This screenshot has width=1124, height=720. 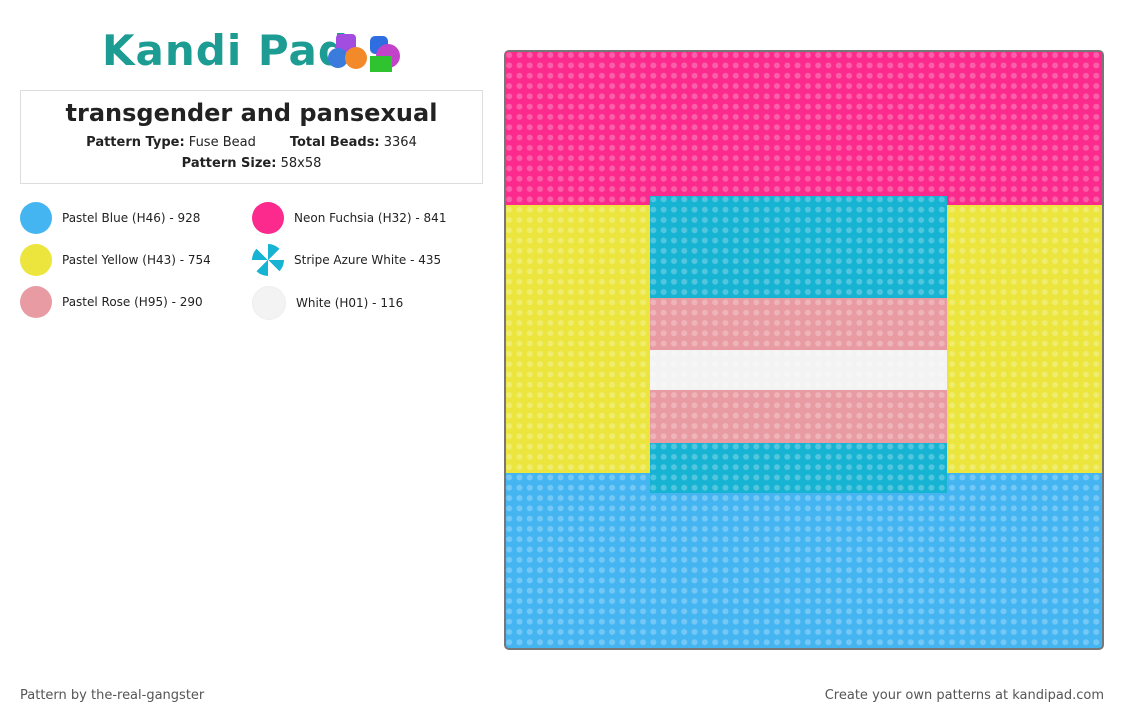 I want to click on legend-item: Neon Fuchsia (H32) - 841, so click(x=349, y=218).